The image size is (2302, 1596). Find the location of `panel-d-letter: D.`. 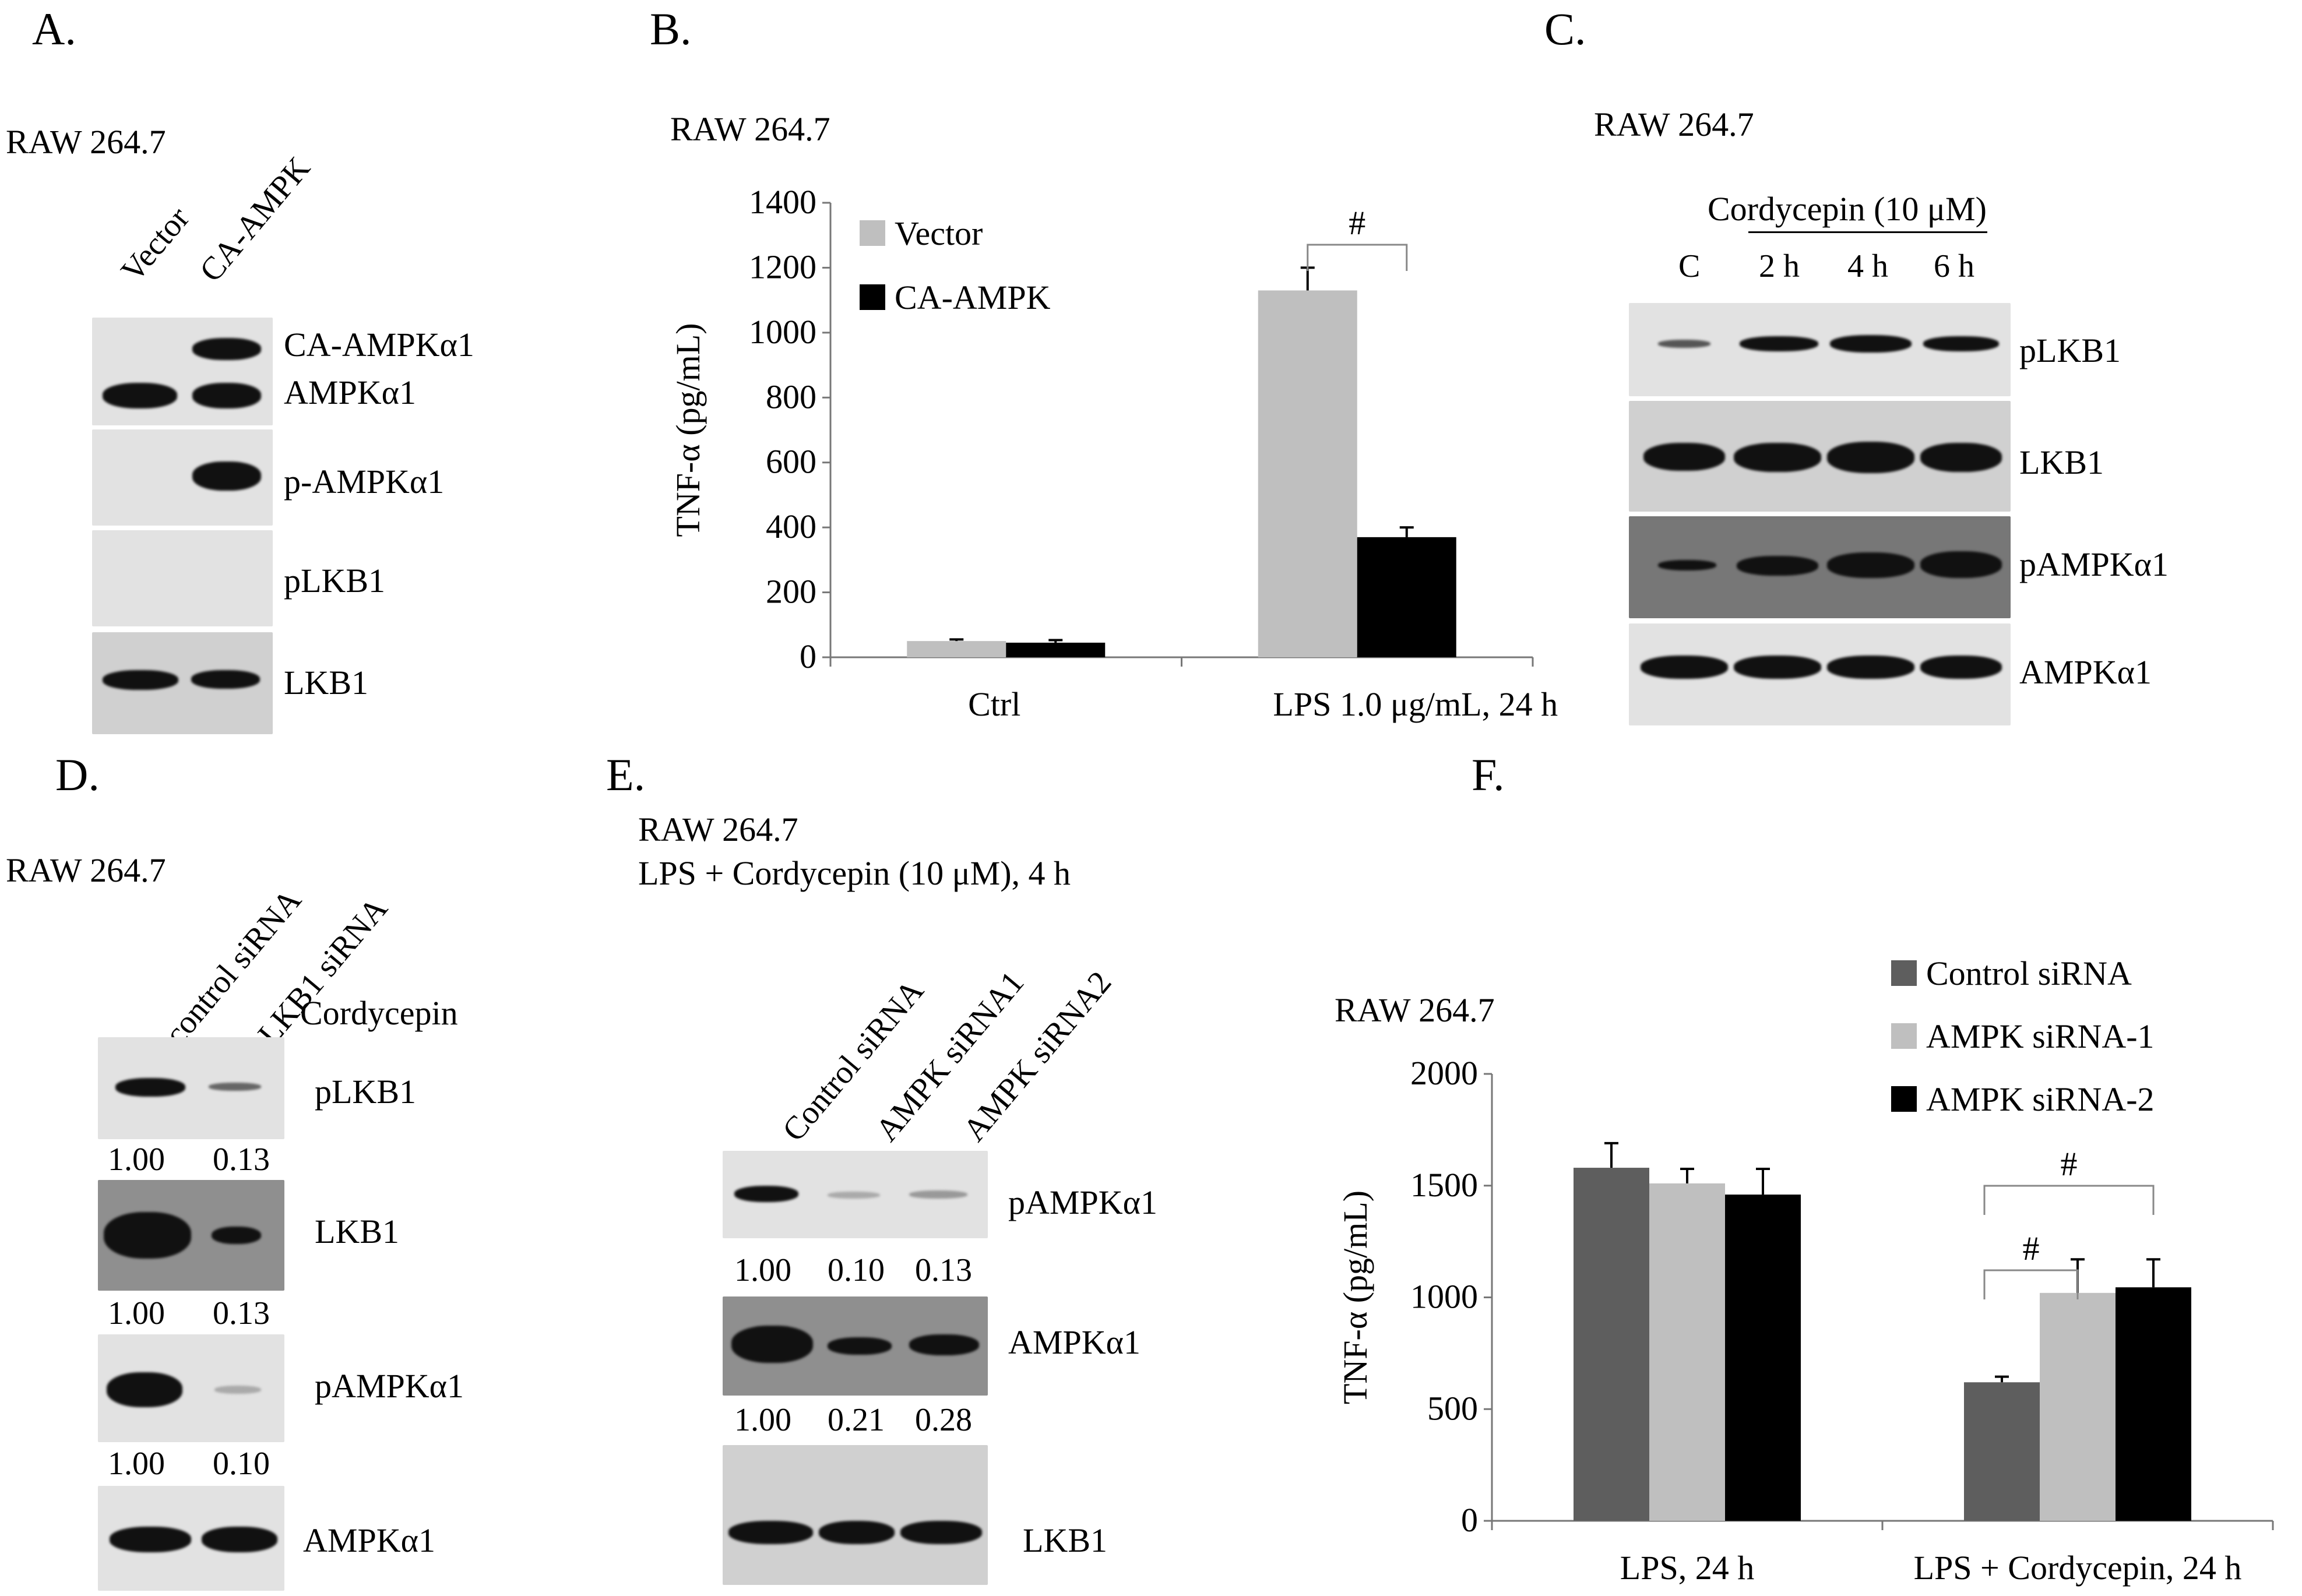

panel-d-letter: D. is located at coordinates (77, 774).